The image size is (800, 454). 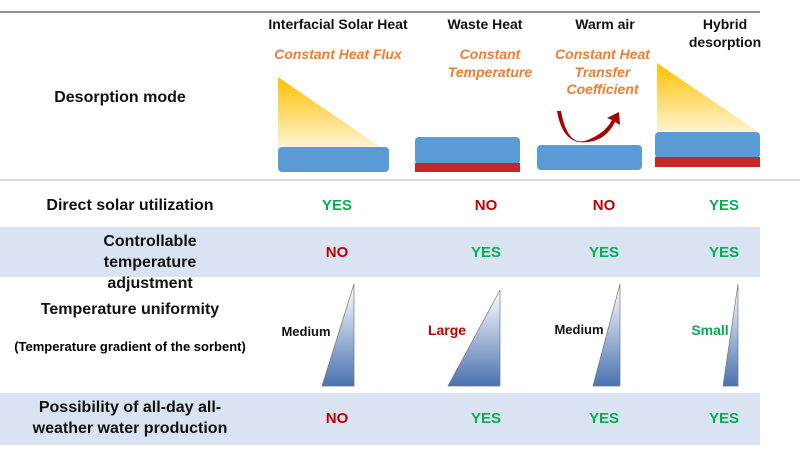 I want to click on row-label: Temperature uniformity, so click(x=130, y=309).